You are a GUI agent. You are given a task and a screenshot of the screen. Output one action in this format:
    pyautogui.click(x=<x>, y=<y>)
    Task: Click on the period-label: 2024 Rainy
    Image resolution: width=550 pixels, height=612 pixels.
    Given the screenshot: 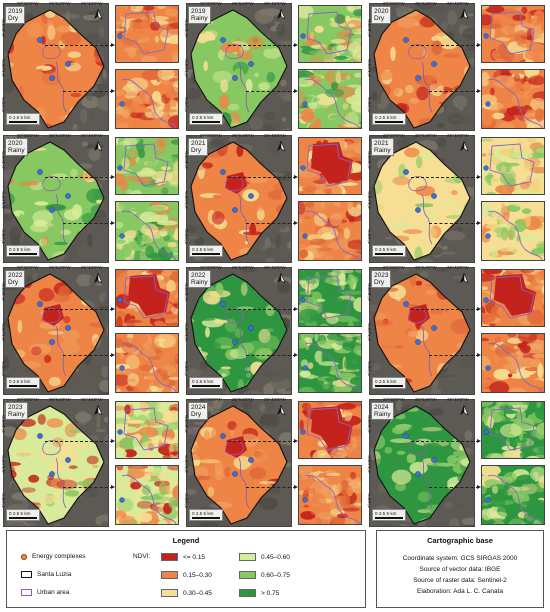 What is the action you would take?
    pyautogui.click(x=382, y=411)
    